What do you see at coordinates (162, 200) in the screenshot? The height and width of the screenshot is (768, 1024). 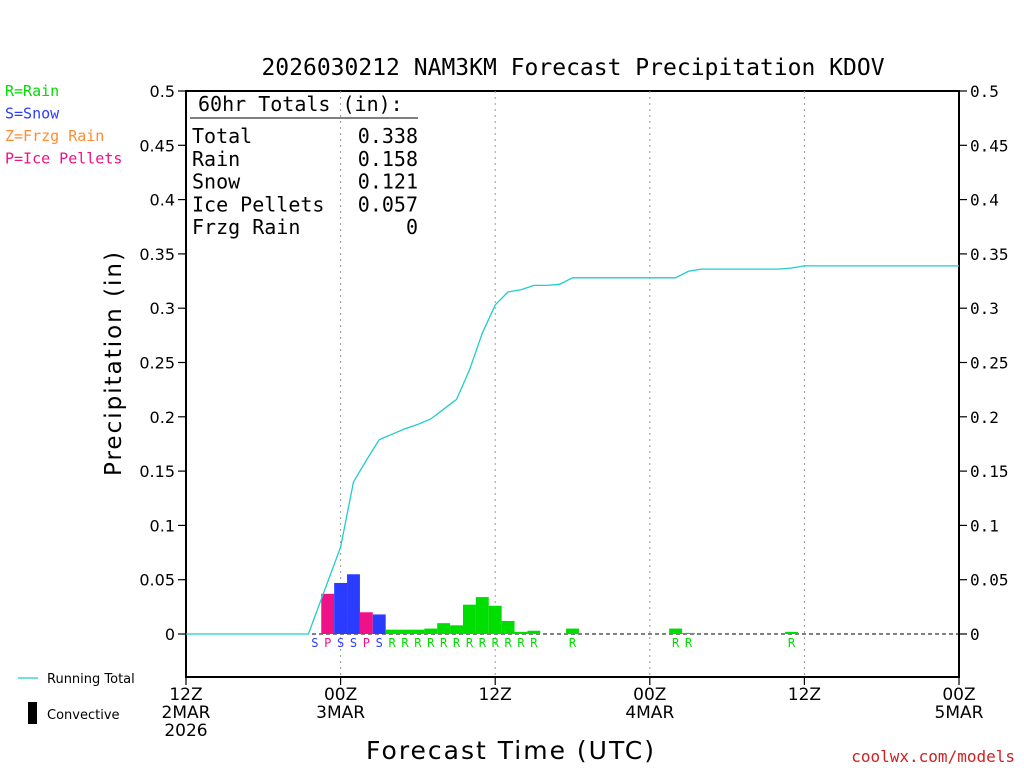 I see `y-tick-label: 0.4` at bounding box center [162, 200].